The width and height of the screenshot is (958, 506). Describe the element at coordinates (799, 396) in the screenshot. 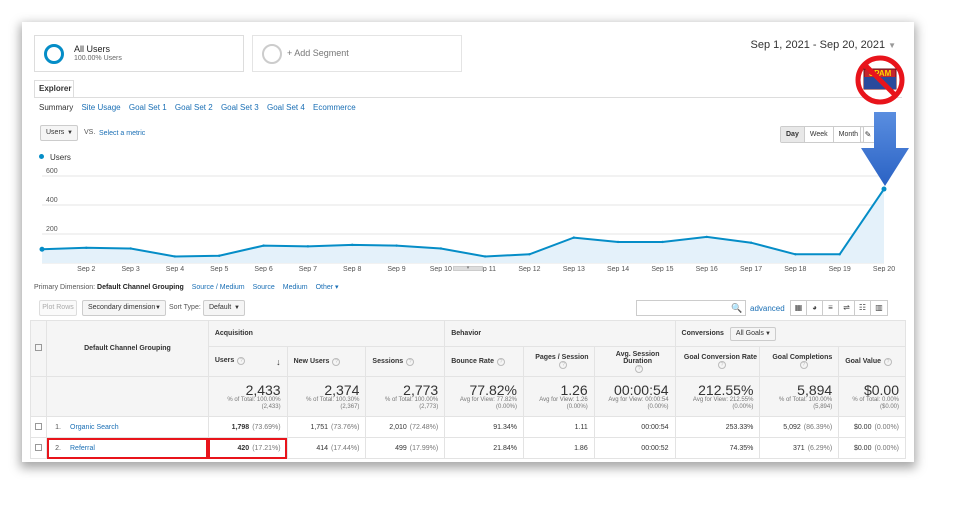

I see `total-goal-completions: 5,894% of Total: 100.00% (5,894)` at that location.